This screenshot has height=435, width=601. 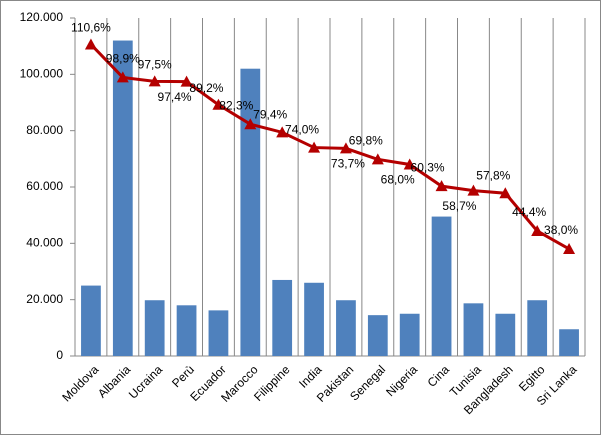 I want to click on data-label: 60,3%, so click(x=428, y=167).